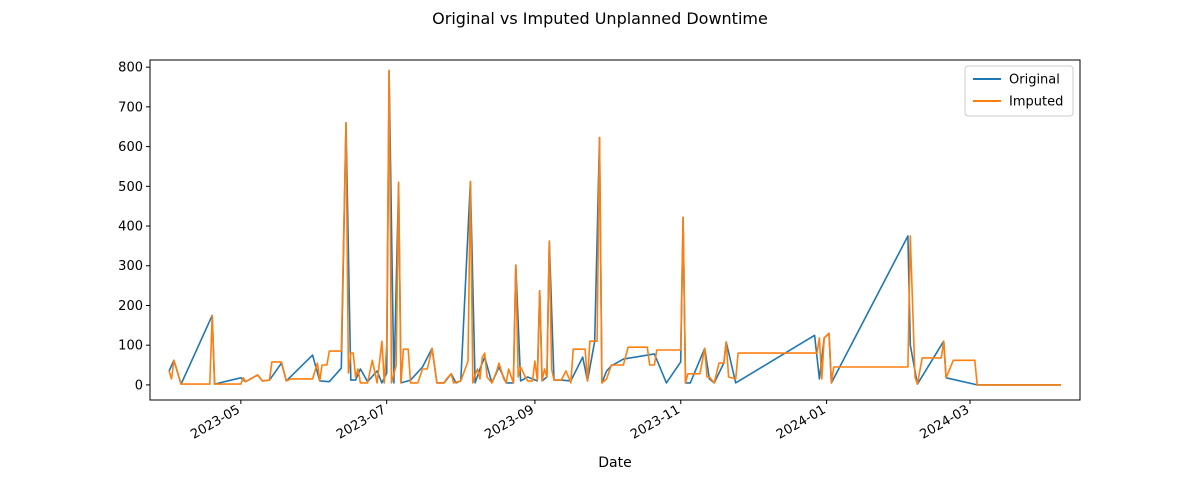  I want to click on y-tick-label: 600, so click(130, 147).